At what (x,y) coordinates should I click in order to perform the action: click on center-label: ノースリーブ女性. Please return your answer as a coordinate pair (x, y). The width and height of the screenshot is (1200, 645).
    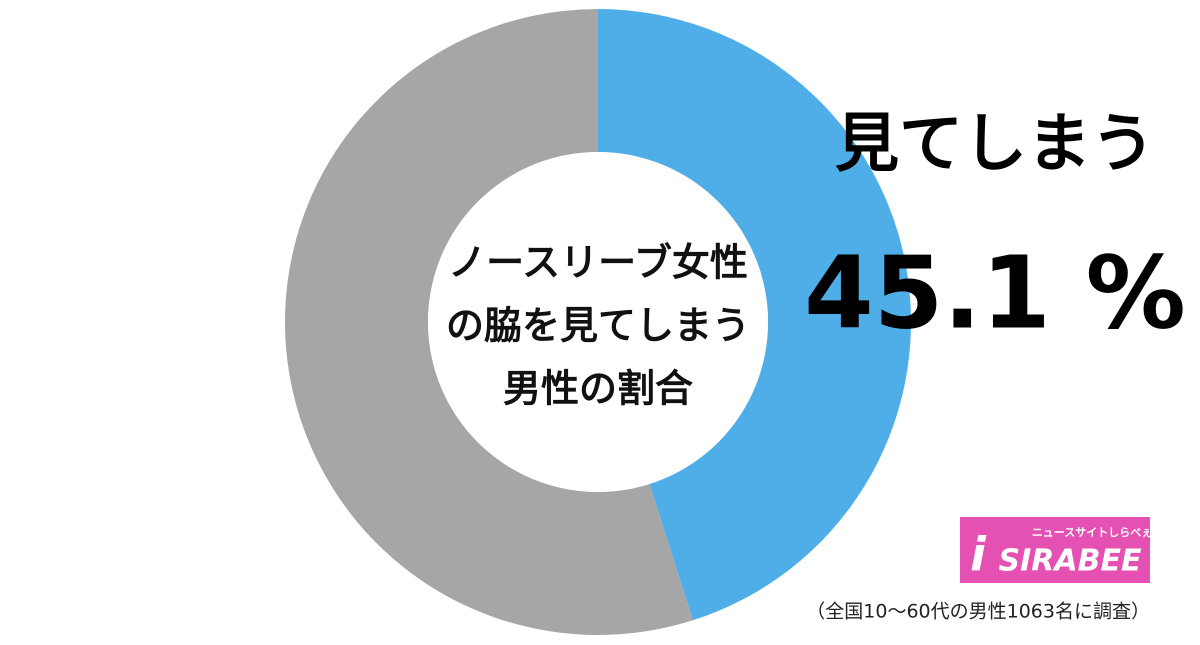
    Looking at the image, I should click on (598, 263).